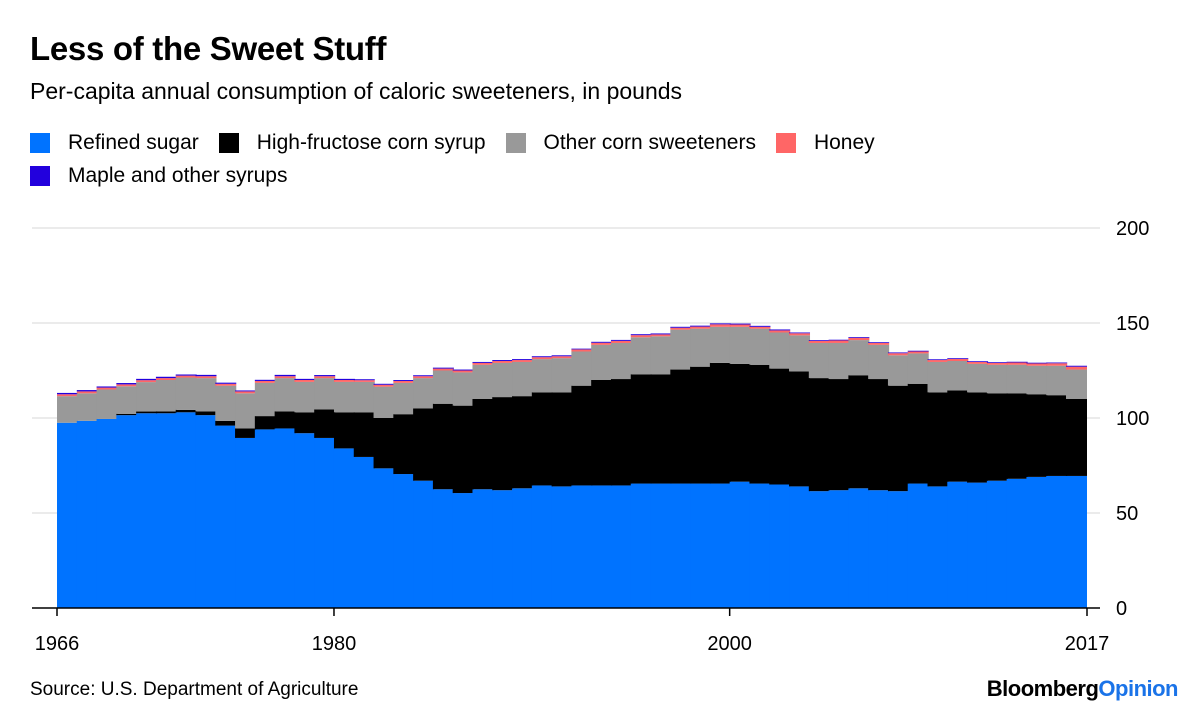 The image size is (1200, 718). What do you see at coordinates (1057, 485) in the screenshot?
I see `bar-2016` at bounding box center [1057, 485].